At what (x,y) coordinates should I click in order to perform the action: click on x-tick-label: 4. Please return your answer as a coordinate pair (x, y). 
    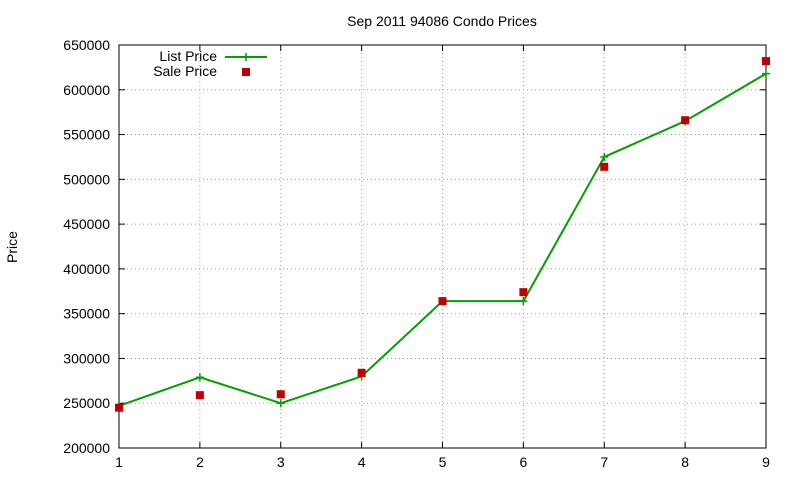
    Looking at the image, I should click on (362, 462).